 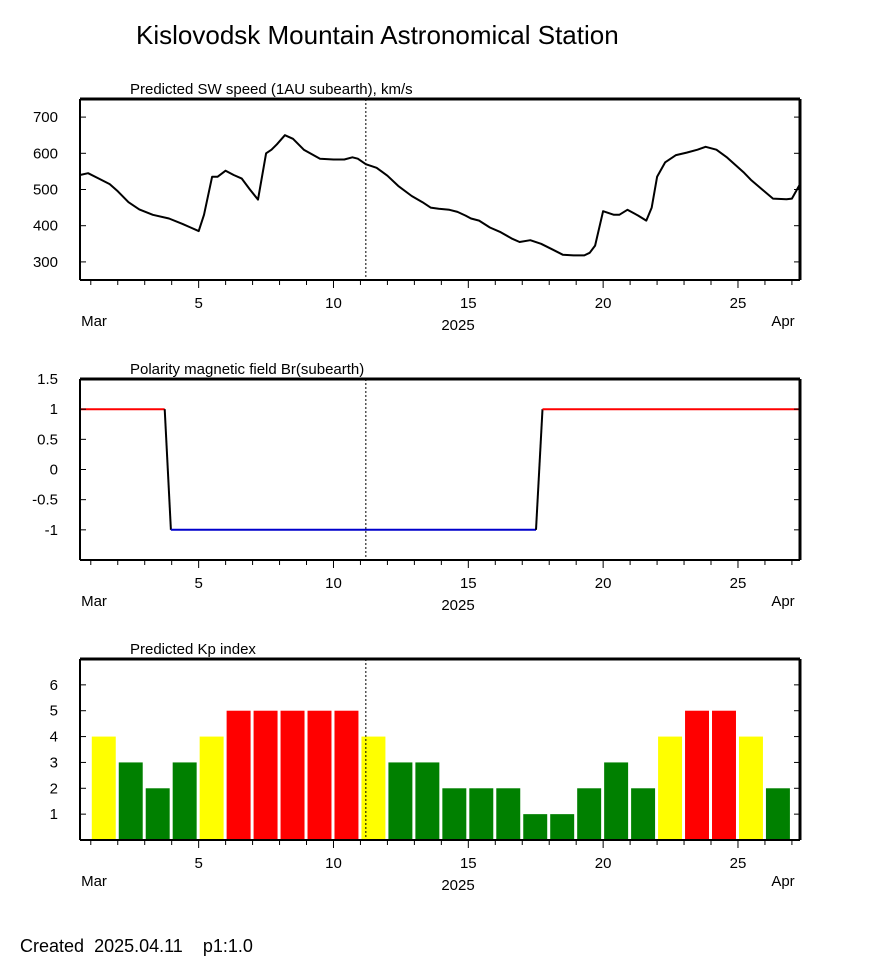 I want to click on chart-title: Predicted SW speed (1AU subearth), km/s, so click(x=271, y=89).